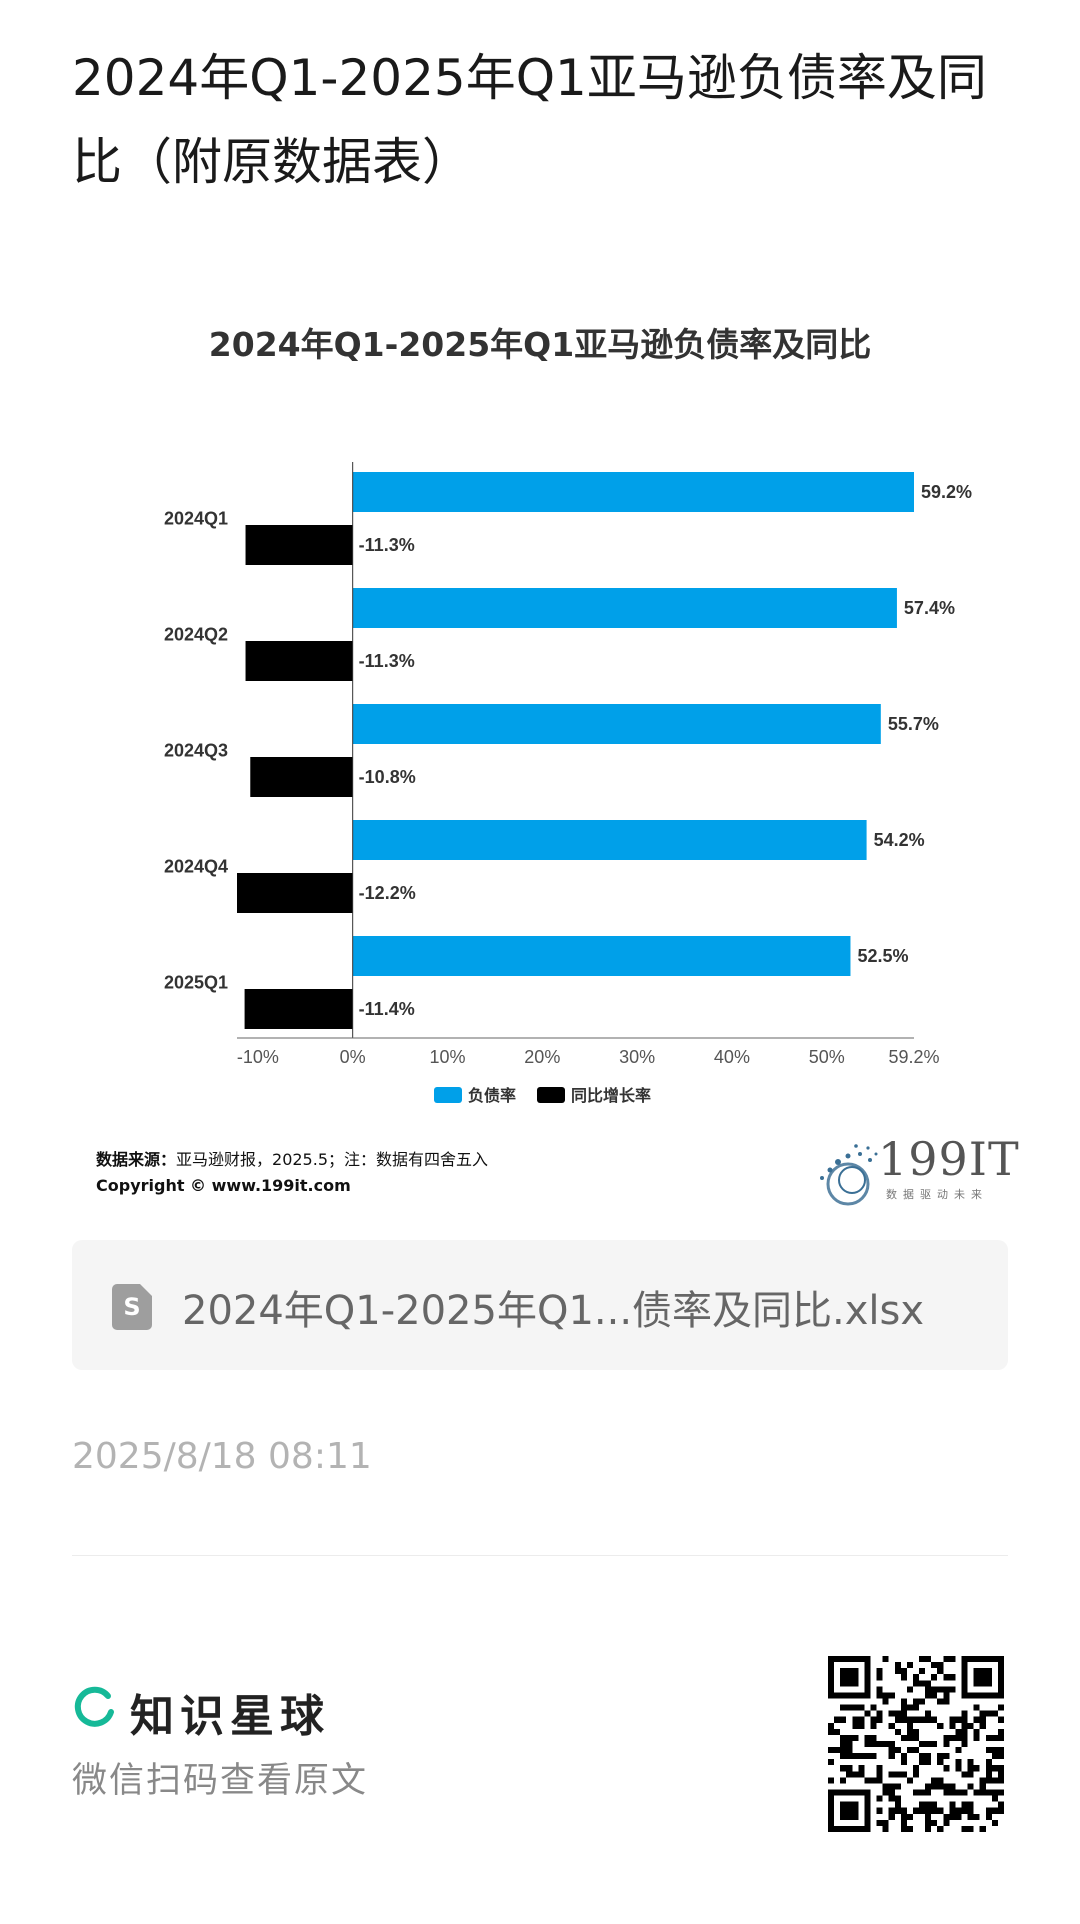 Image resolution: width=1080 pixels, height=1924 pixels. What do you see at coordinates (542, 1057) in the screenshot?
I see `x-tick-label: 20%` at bounding box center [542, 1057].